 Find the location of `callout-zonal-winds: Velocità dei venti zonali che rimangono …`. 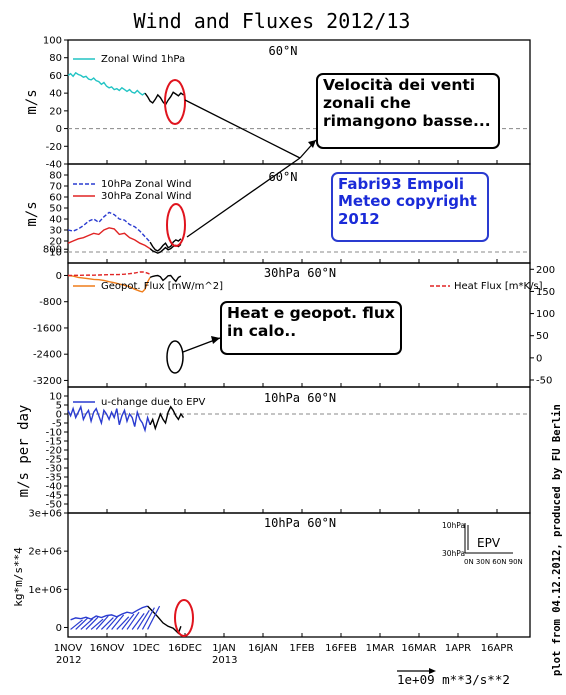

callout-zonal-winds: Velocità dei venti zonali che rimangono … is located at coordinates (408, 111).